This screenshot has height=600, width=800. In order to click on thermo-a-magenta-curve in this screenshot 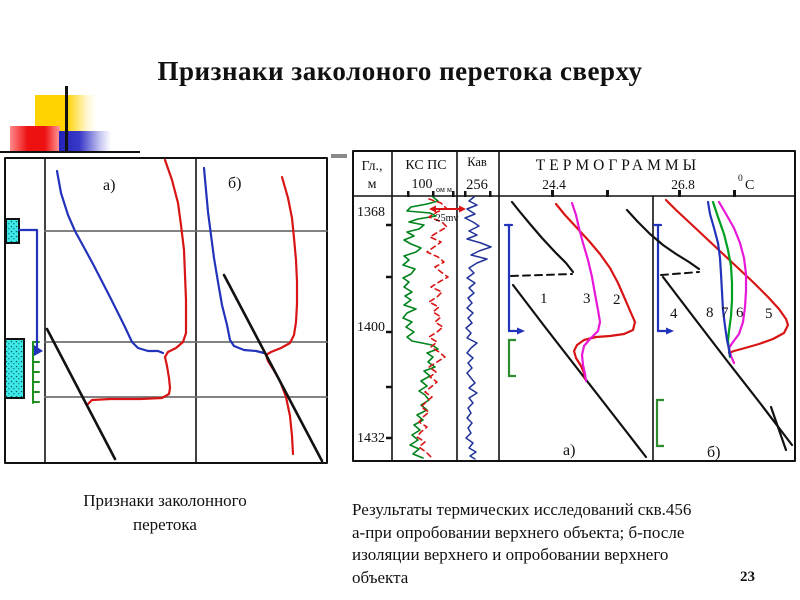, I will do `click(586, 292)`.